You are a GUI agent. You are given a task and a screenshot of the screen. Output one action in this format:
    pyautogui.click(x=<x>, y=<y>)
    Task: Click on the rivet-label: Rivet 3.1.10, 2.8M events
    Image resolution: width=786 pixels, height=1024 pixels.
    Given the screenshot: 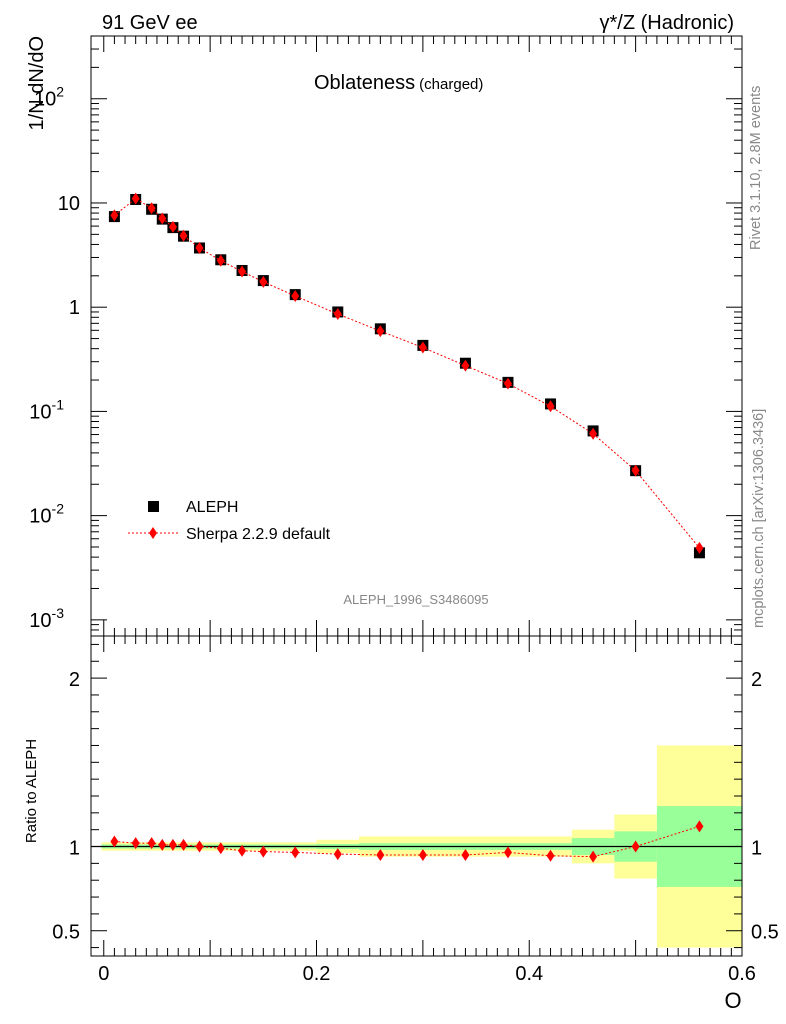 What is the action you would take?
    pyautogui.click(x=756, y=168)
    